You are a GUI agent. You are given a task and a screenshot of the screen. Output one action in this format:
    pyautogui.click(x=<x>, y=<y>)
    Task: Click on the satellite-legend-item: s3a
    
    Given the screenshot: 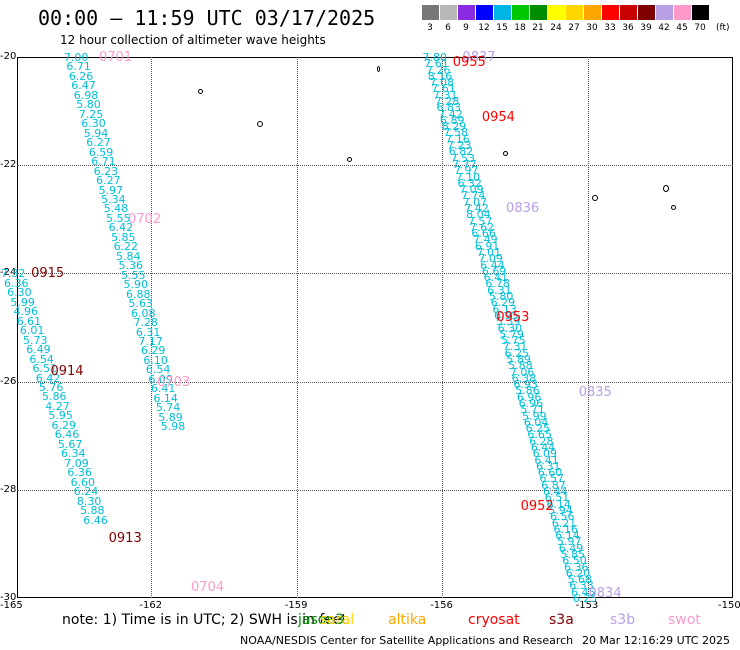 What is the action you would take?
    pyautogui.click(x=561, y=620)
    